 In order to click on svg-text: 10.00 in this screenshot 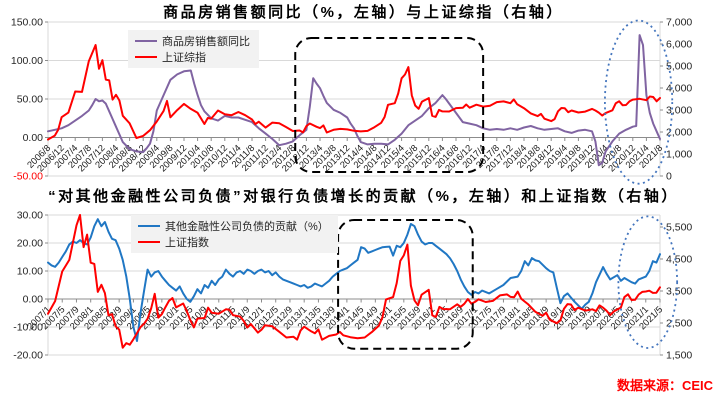, I will do `click(30, 272)`.